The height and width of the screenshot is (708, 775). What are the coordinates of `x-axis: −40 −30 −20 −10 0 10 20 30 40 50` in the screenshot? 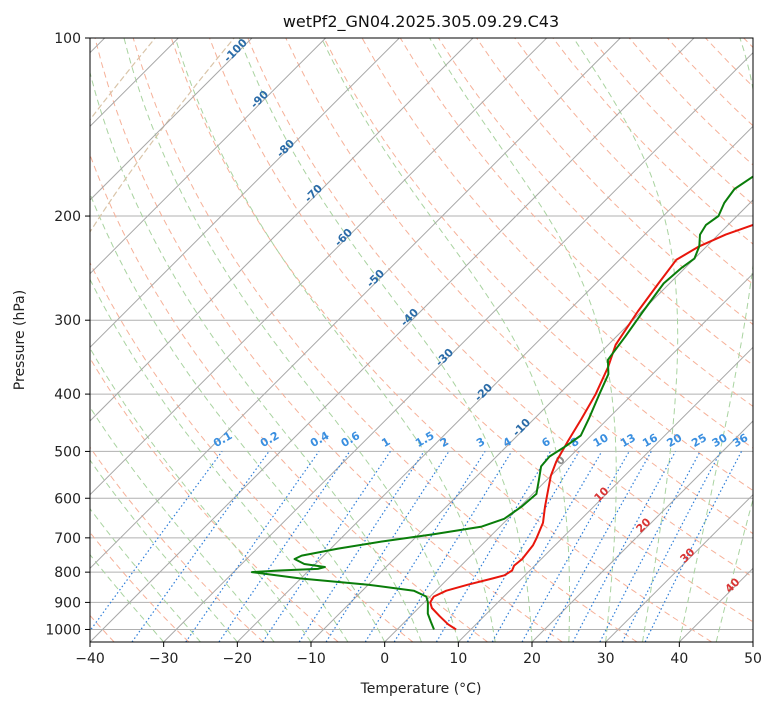 It's located at (418, 654).